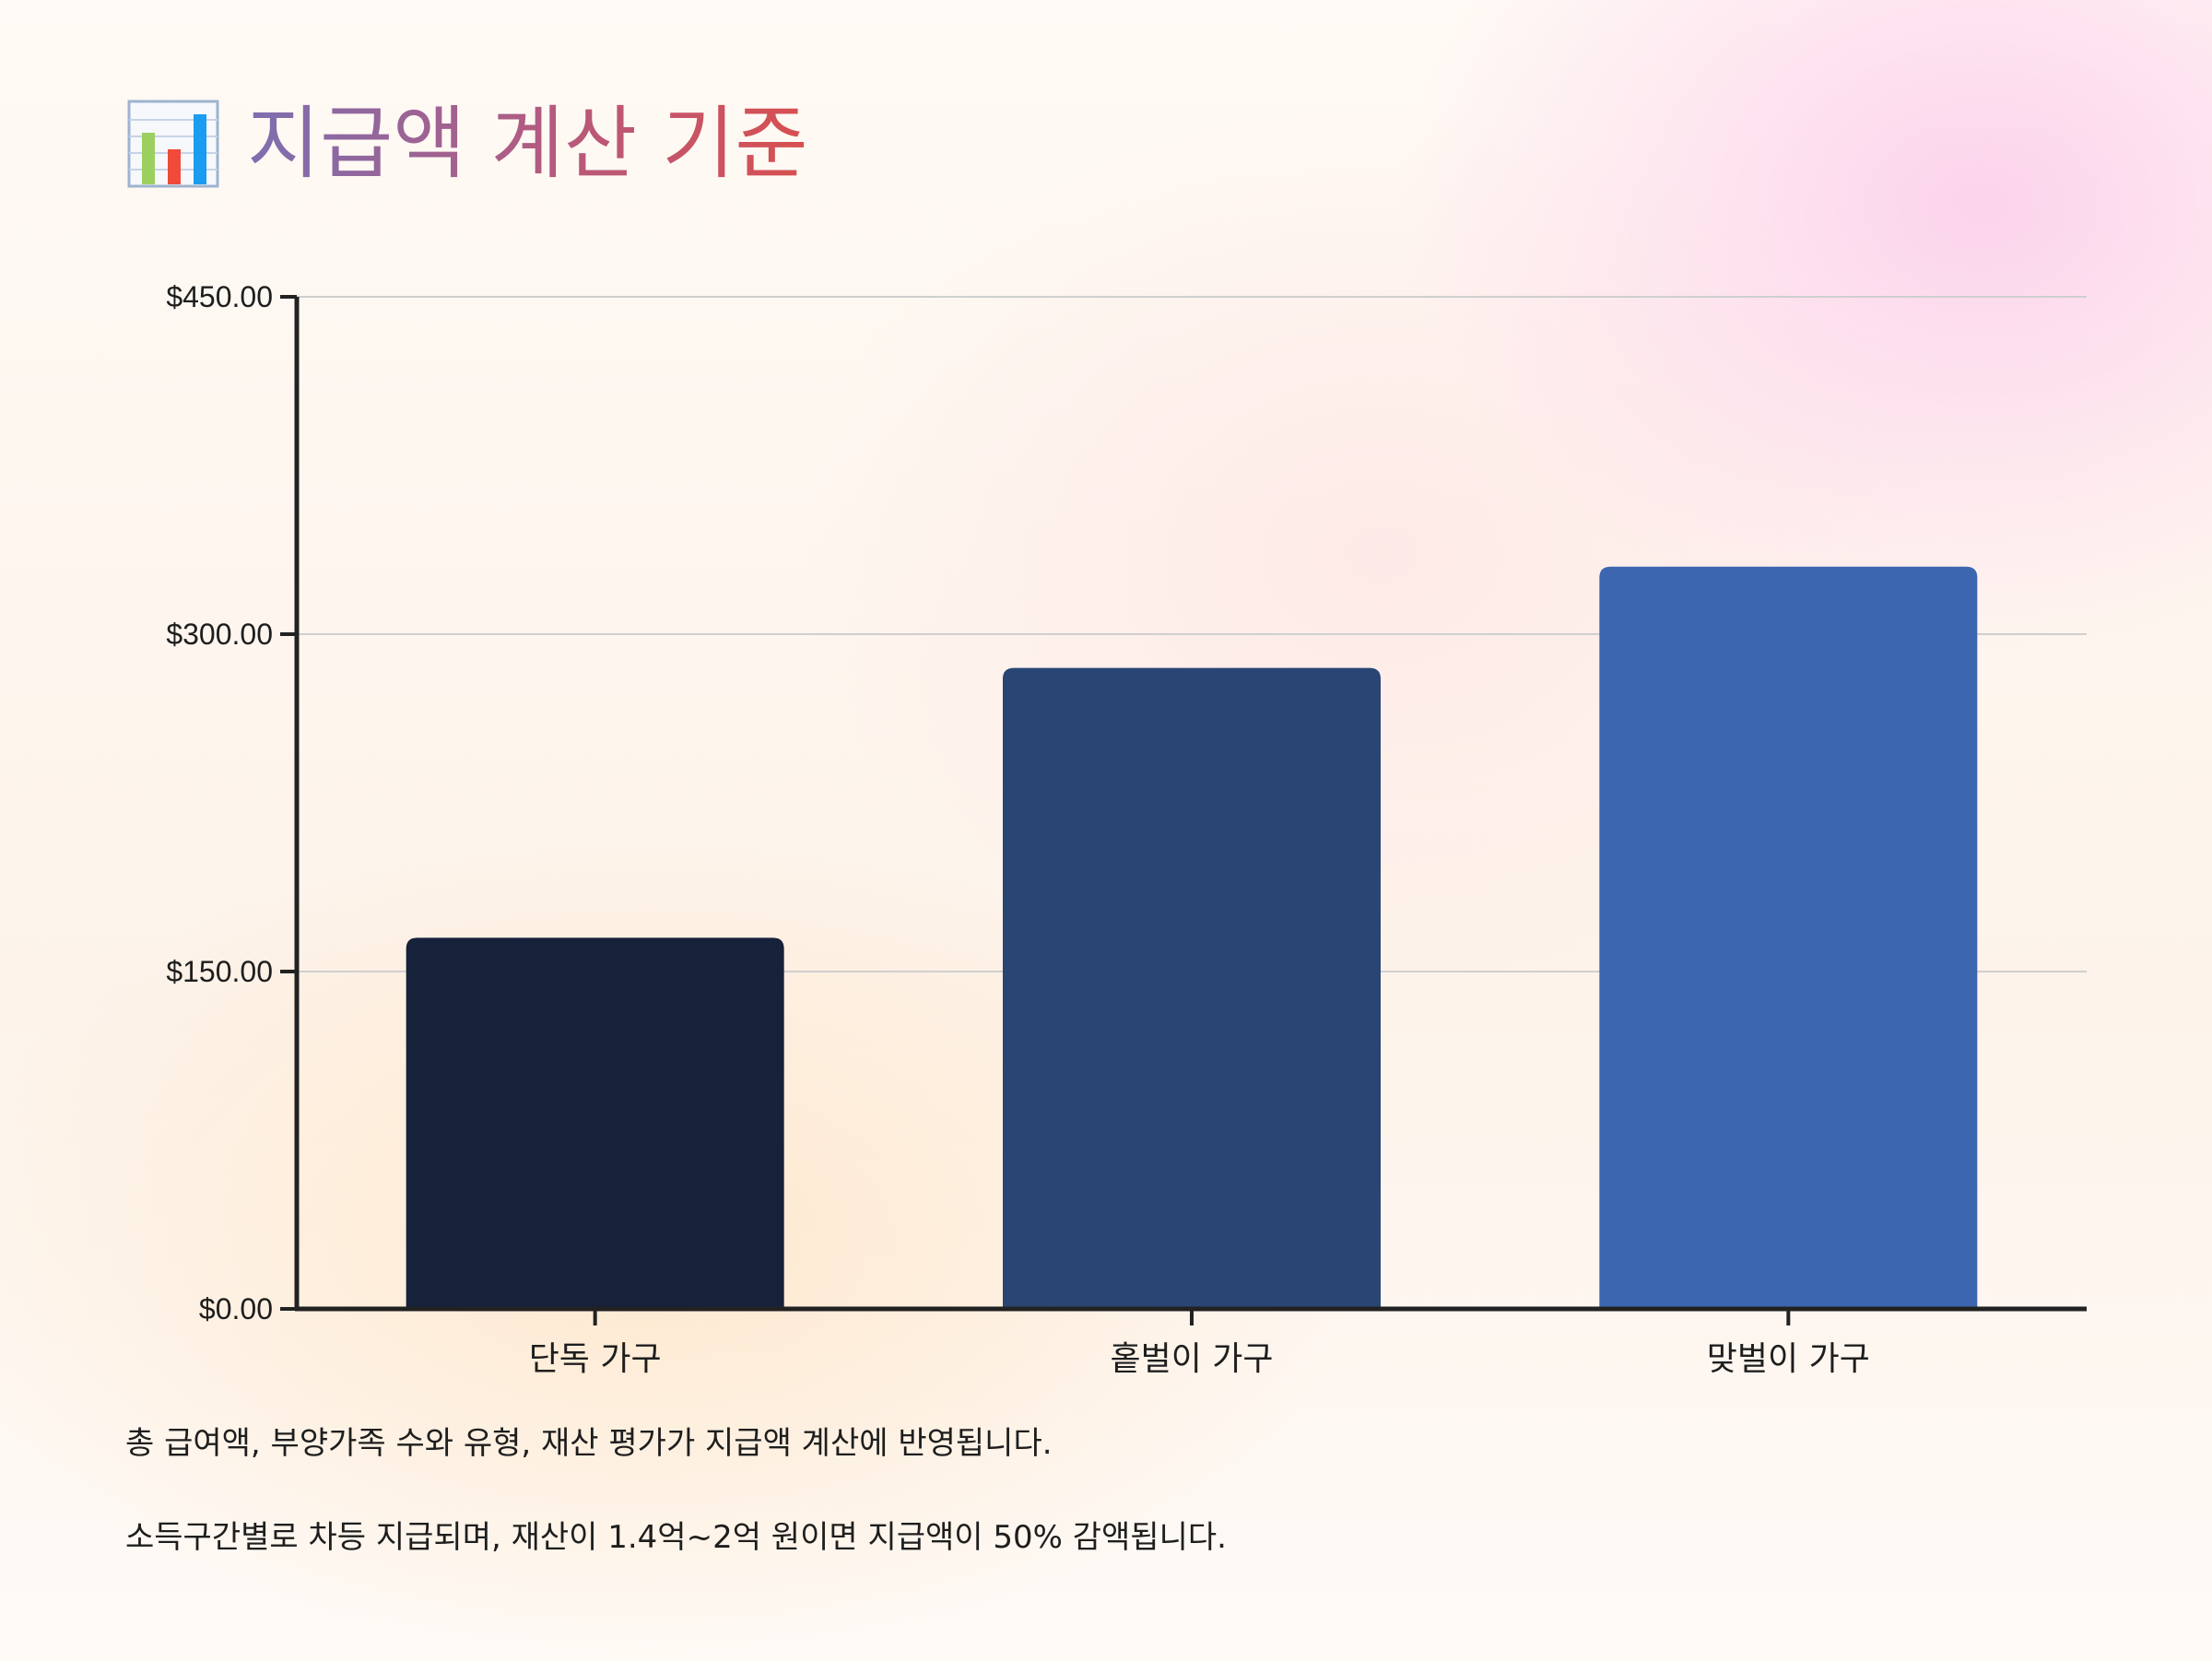  I want to click on note-text: 총 급여액, 부양가족 수와 유형, 재산 평가가 지급액 계산에 반영됩니다., so click(589, 1443).